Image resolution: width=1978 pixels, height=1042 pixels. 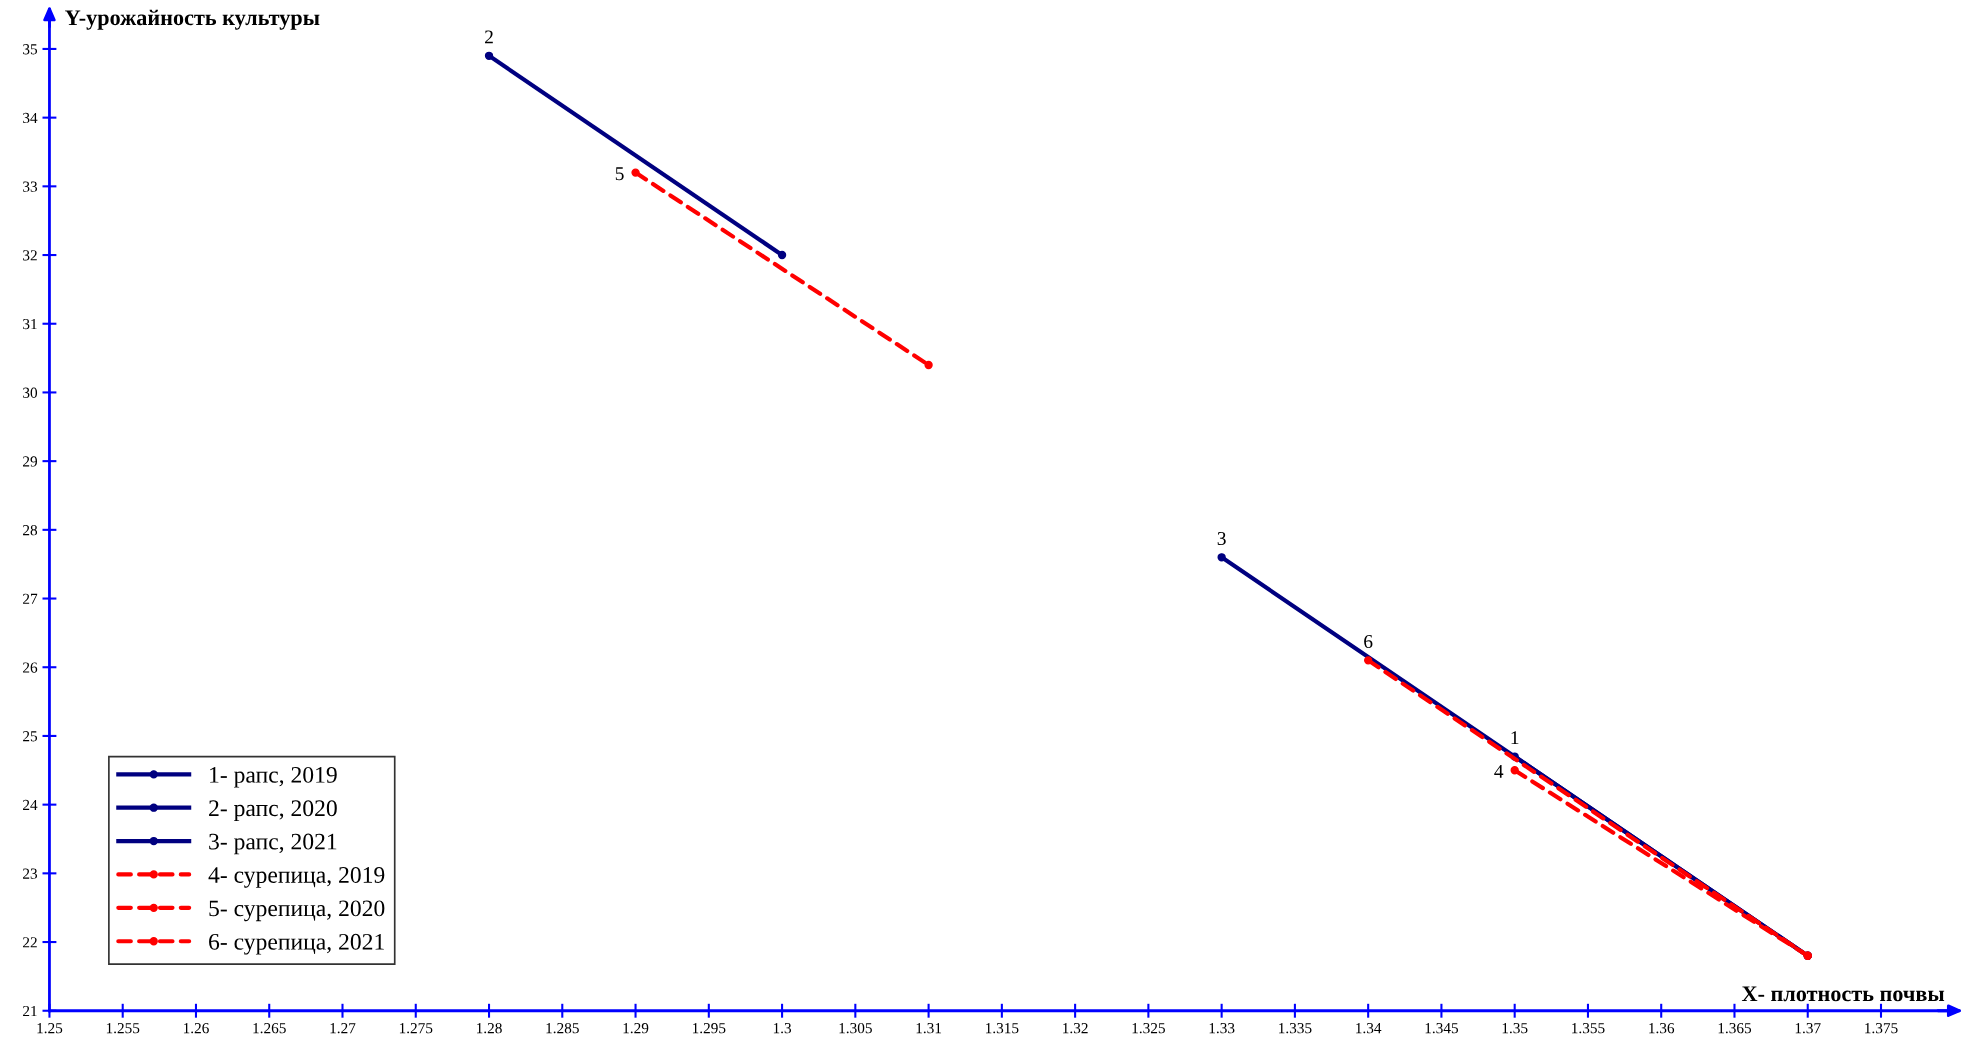 What do you see at coordinates (50, 1028) in the screenshot?
I see `x-tick-label: 1.25` at bounding box center [50, 1028].